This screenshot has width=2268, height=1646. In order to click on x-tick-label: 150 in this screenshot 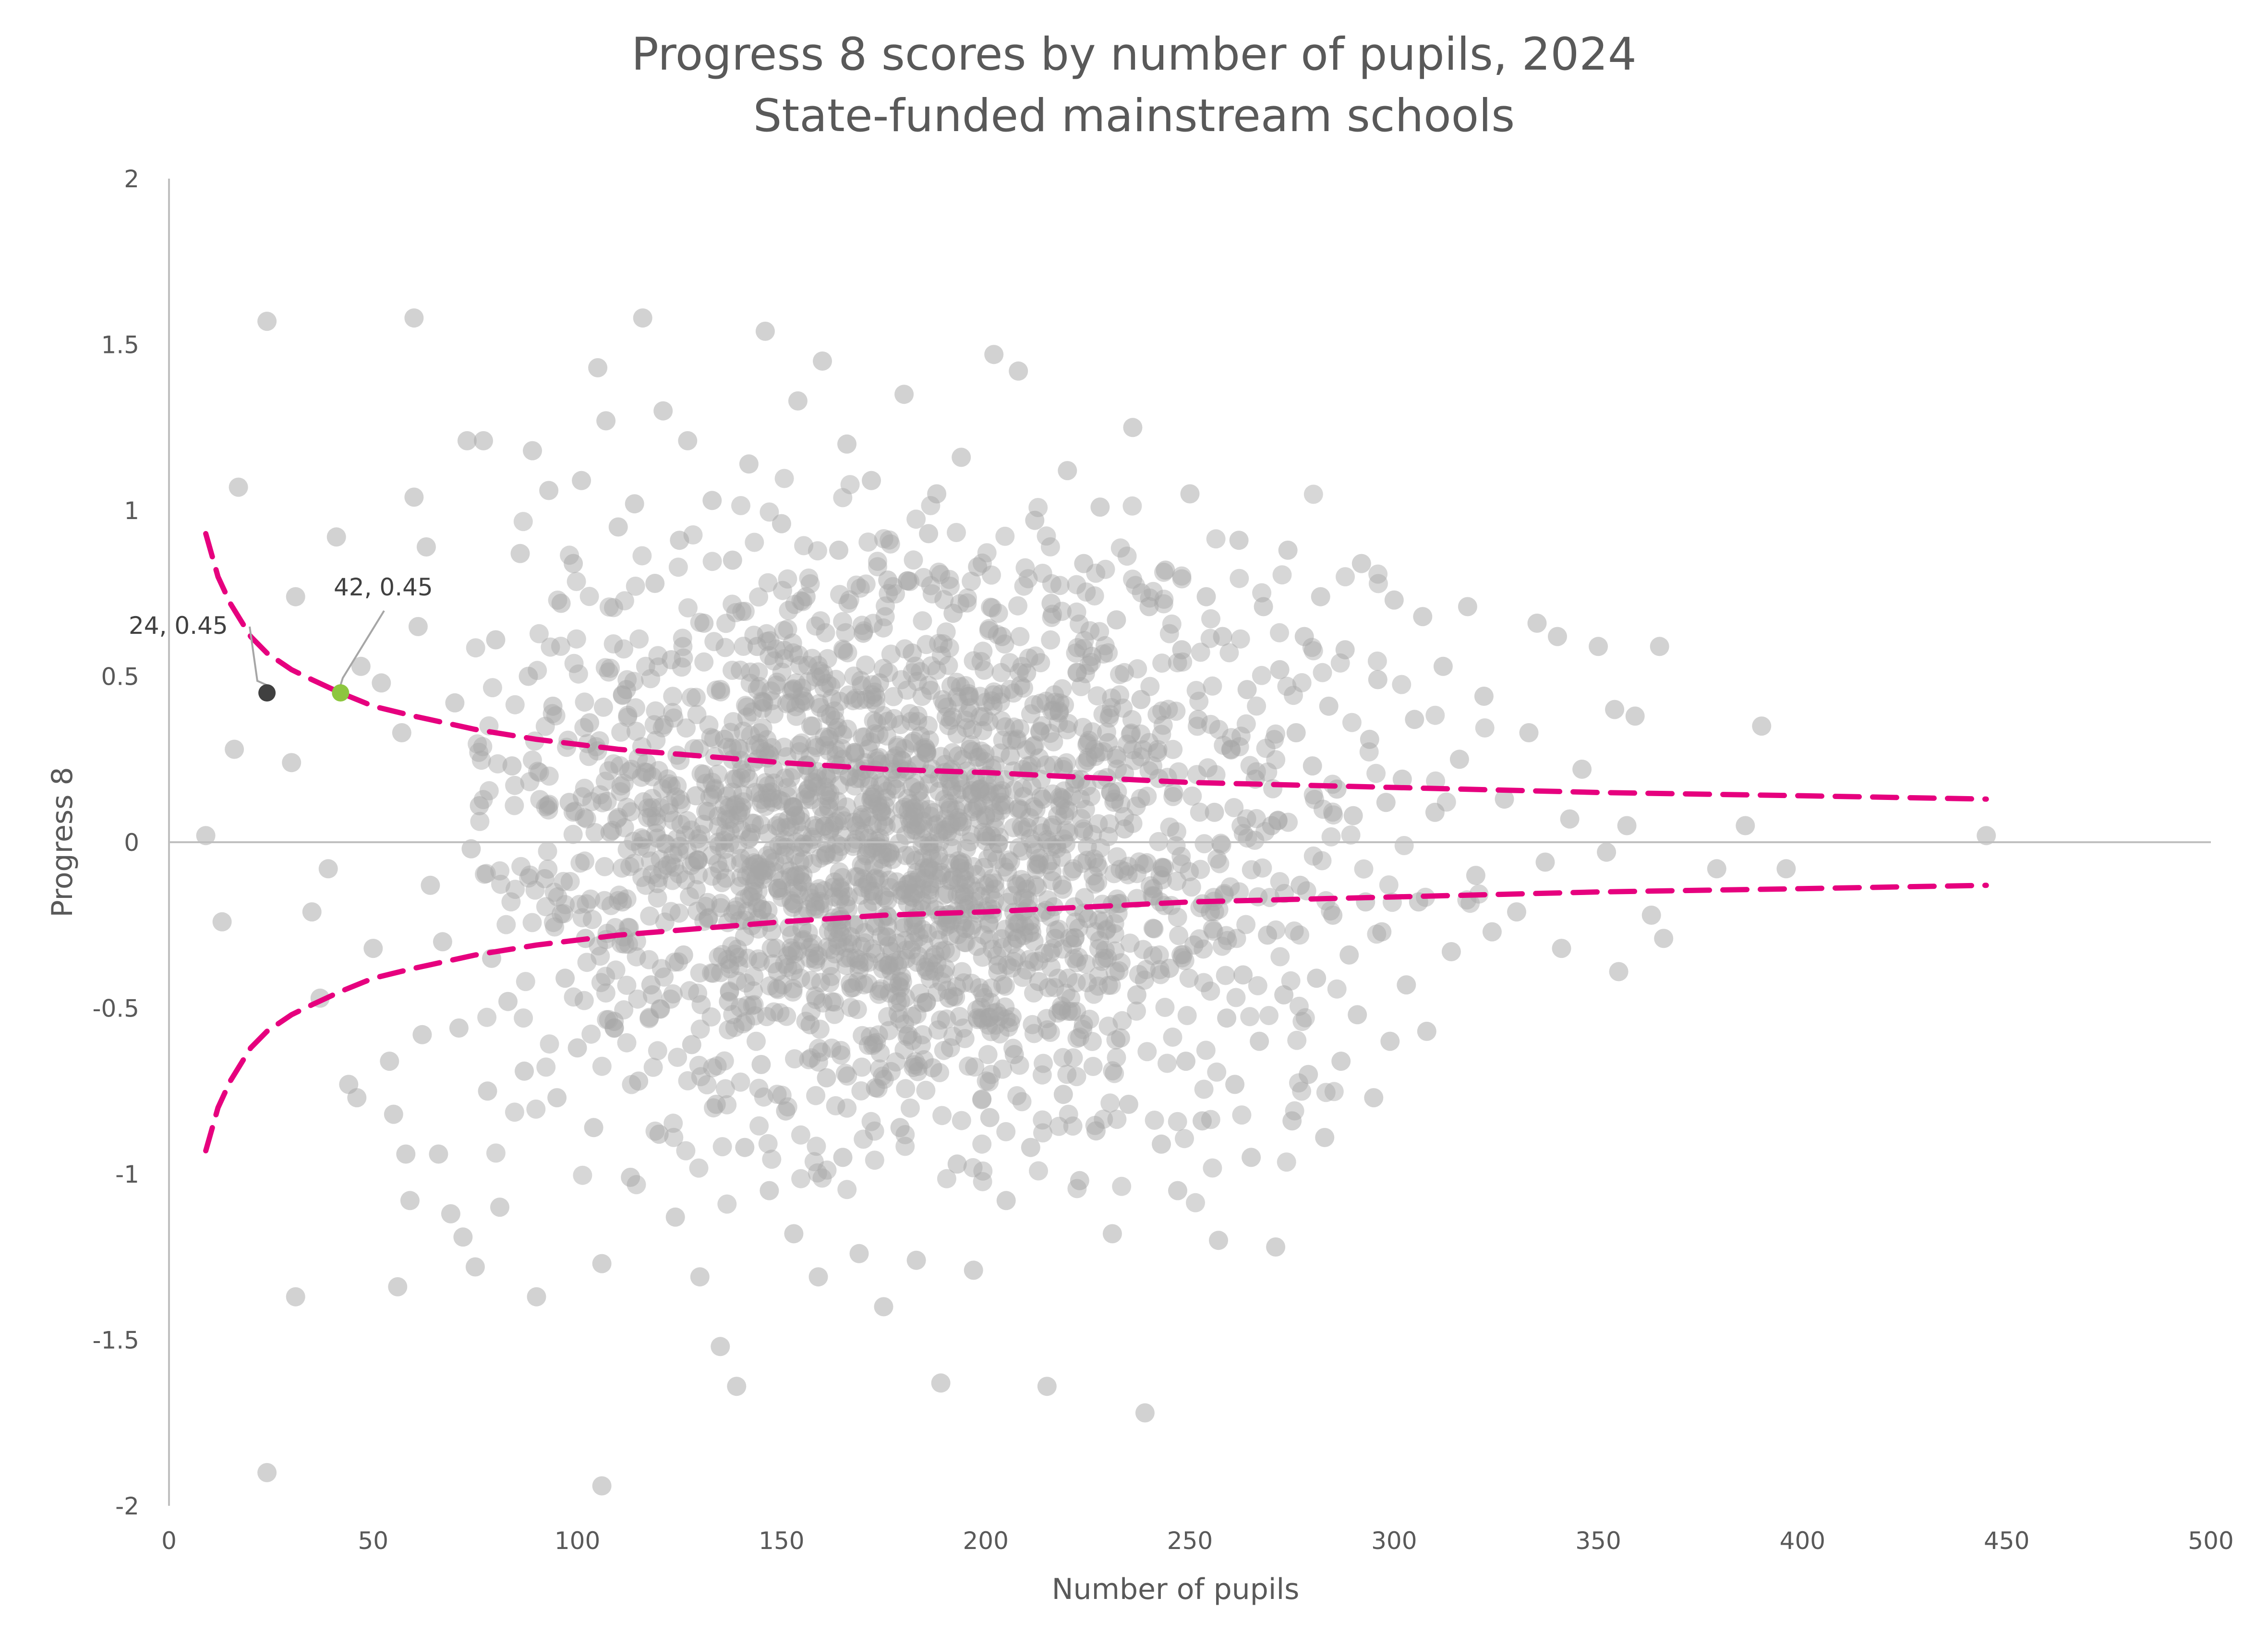, I will do `click(781, 1541)`.